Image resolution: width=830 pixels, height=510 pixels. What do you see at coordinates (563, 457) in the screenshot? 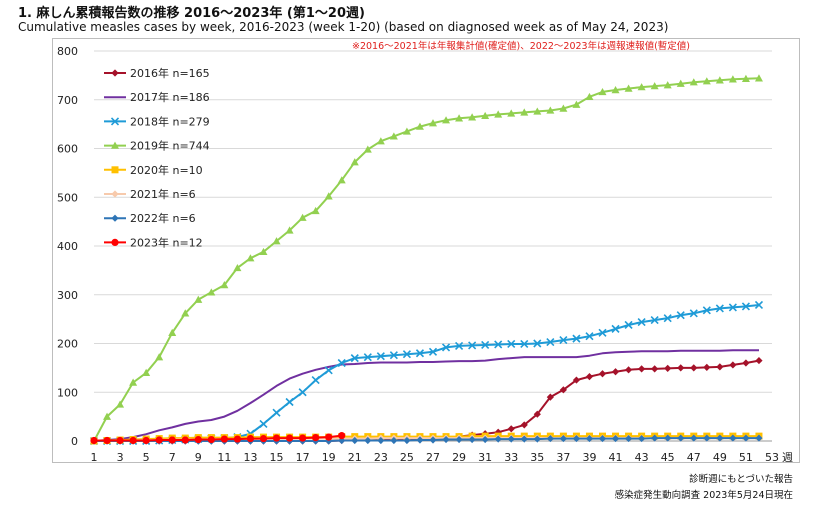
I see `x-tick-label: 37` at bounding box center [563, 457].